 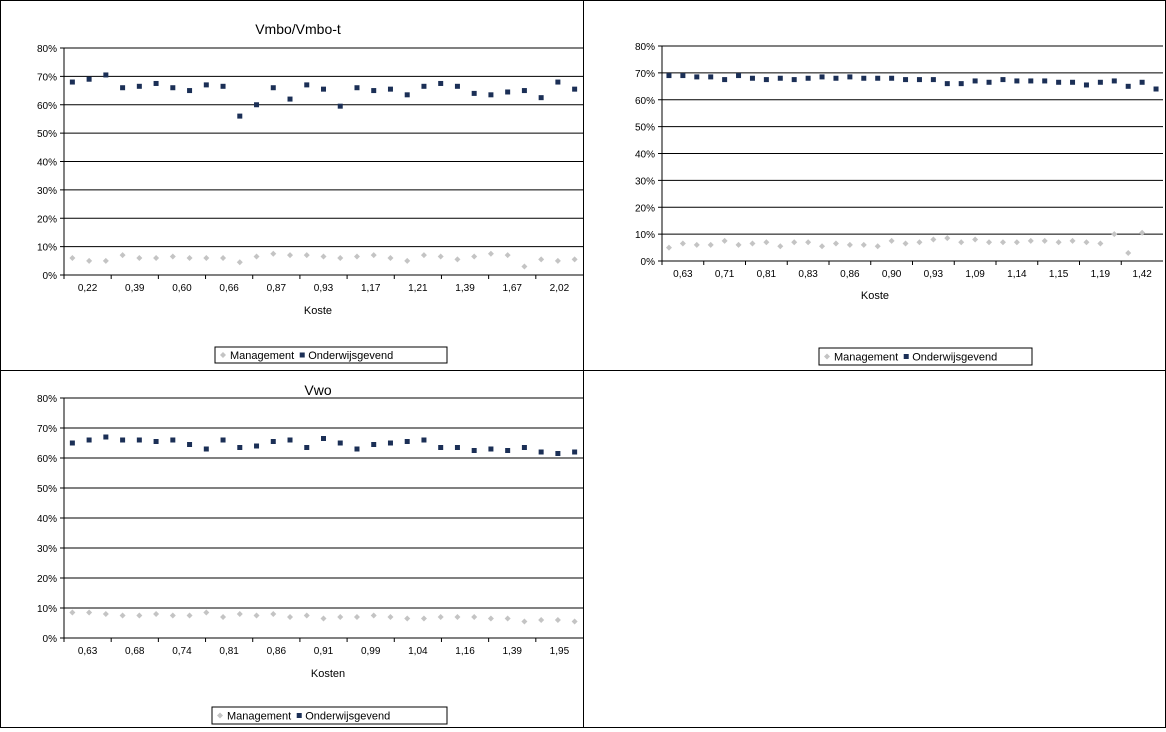 I want to click on x-tick-label: 1,42, so click(x=1142, y=274).